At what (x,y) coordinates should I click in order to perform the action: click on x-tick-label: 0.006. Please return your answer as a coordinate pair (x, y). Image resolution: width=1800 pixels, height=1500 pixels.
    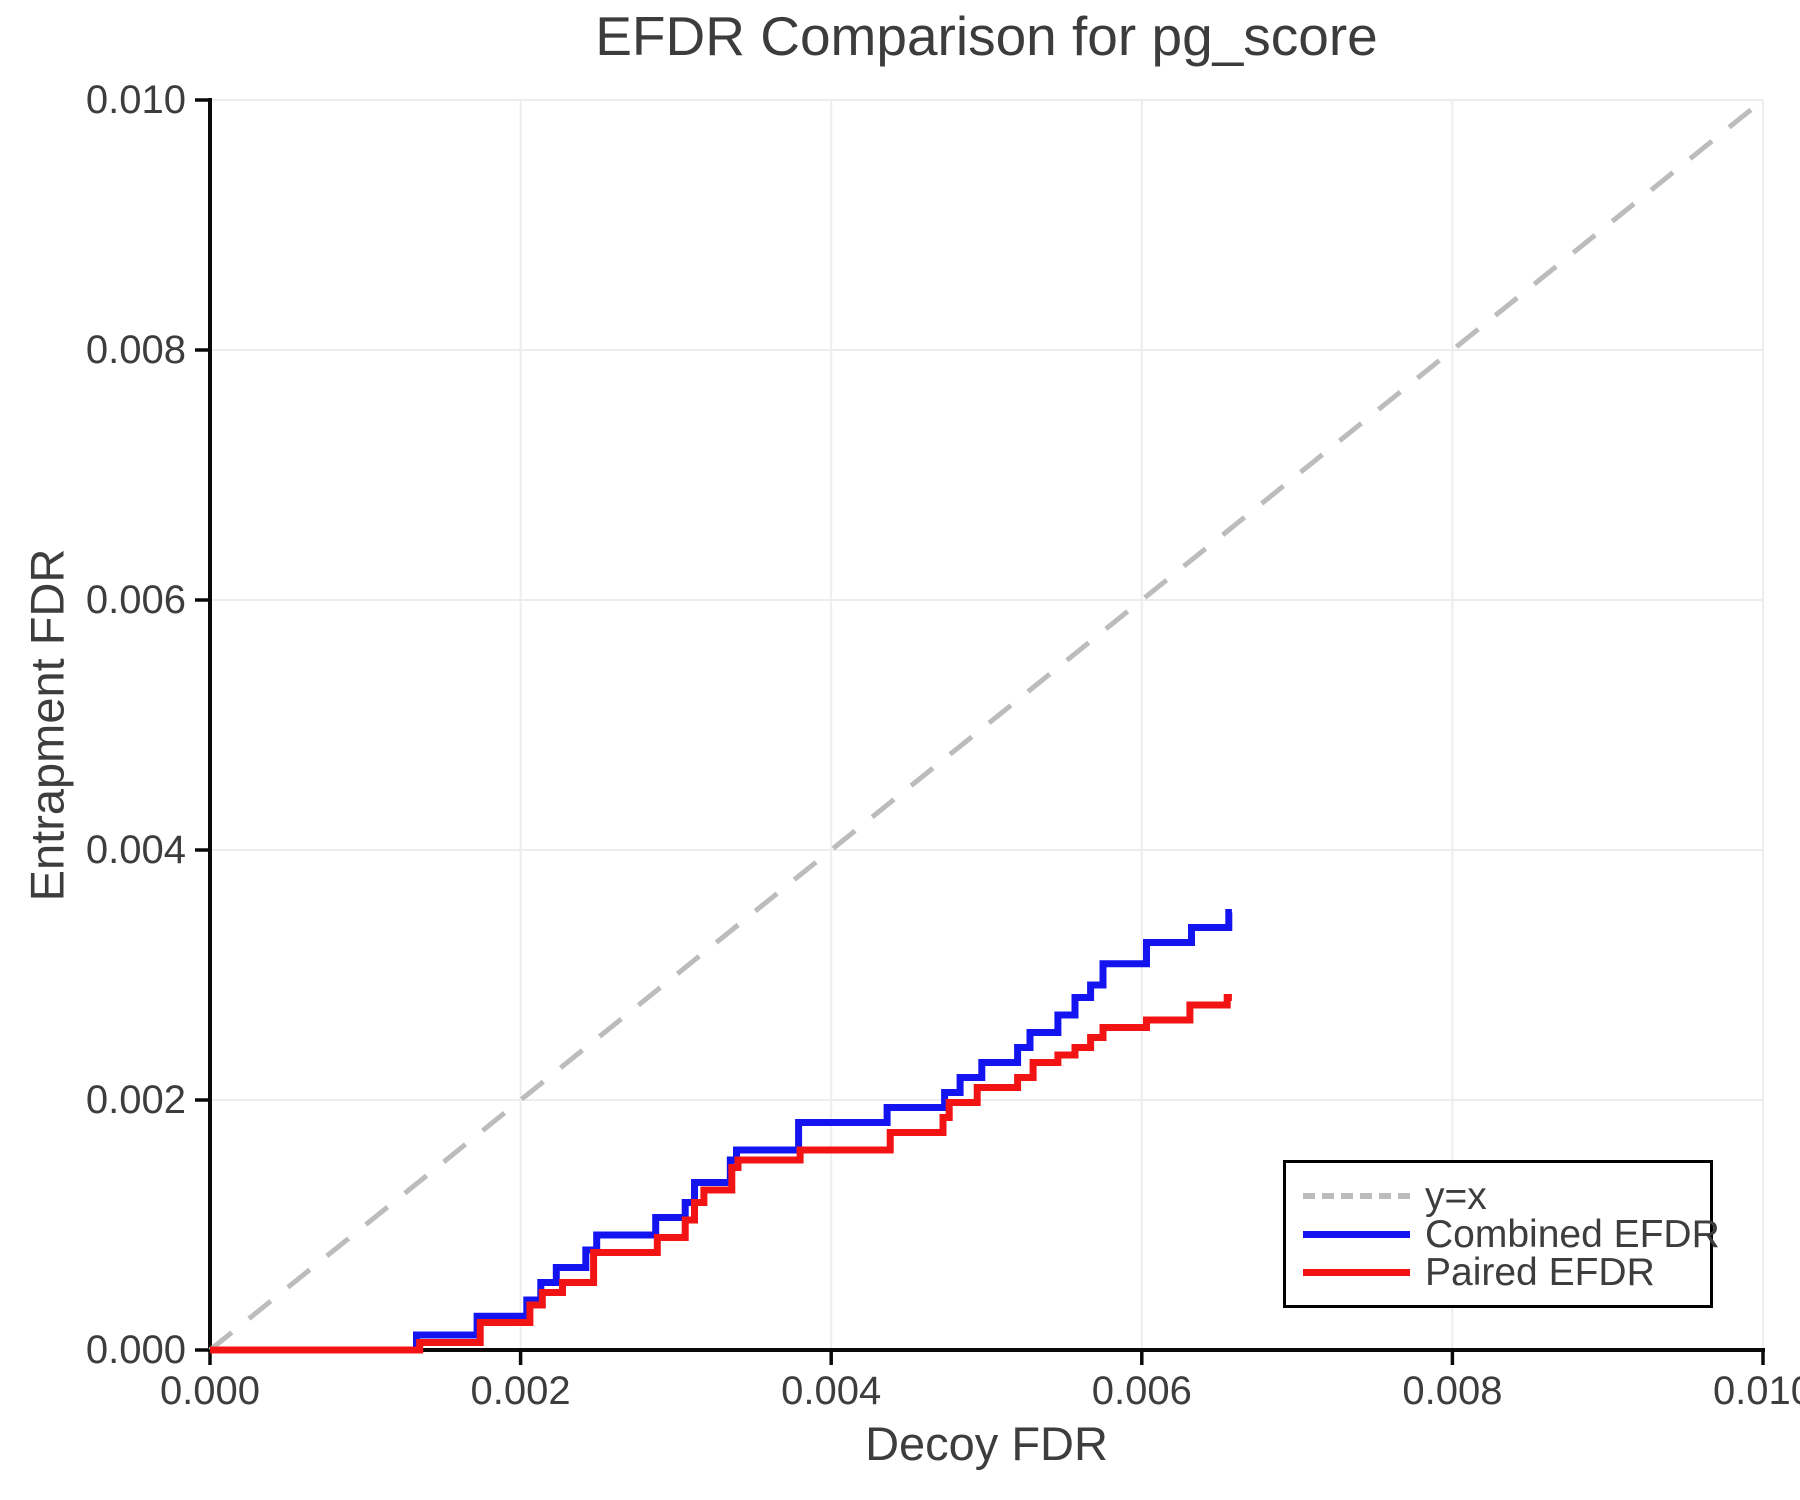
    Looking at the image, I should click on (1142, 1391).